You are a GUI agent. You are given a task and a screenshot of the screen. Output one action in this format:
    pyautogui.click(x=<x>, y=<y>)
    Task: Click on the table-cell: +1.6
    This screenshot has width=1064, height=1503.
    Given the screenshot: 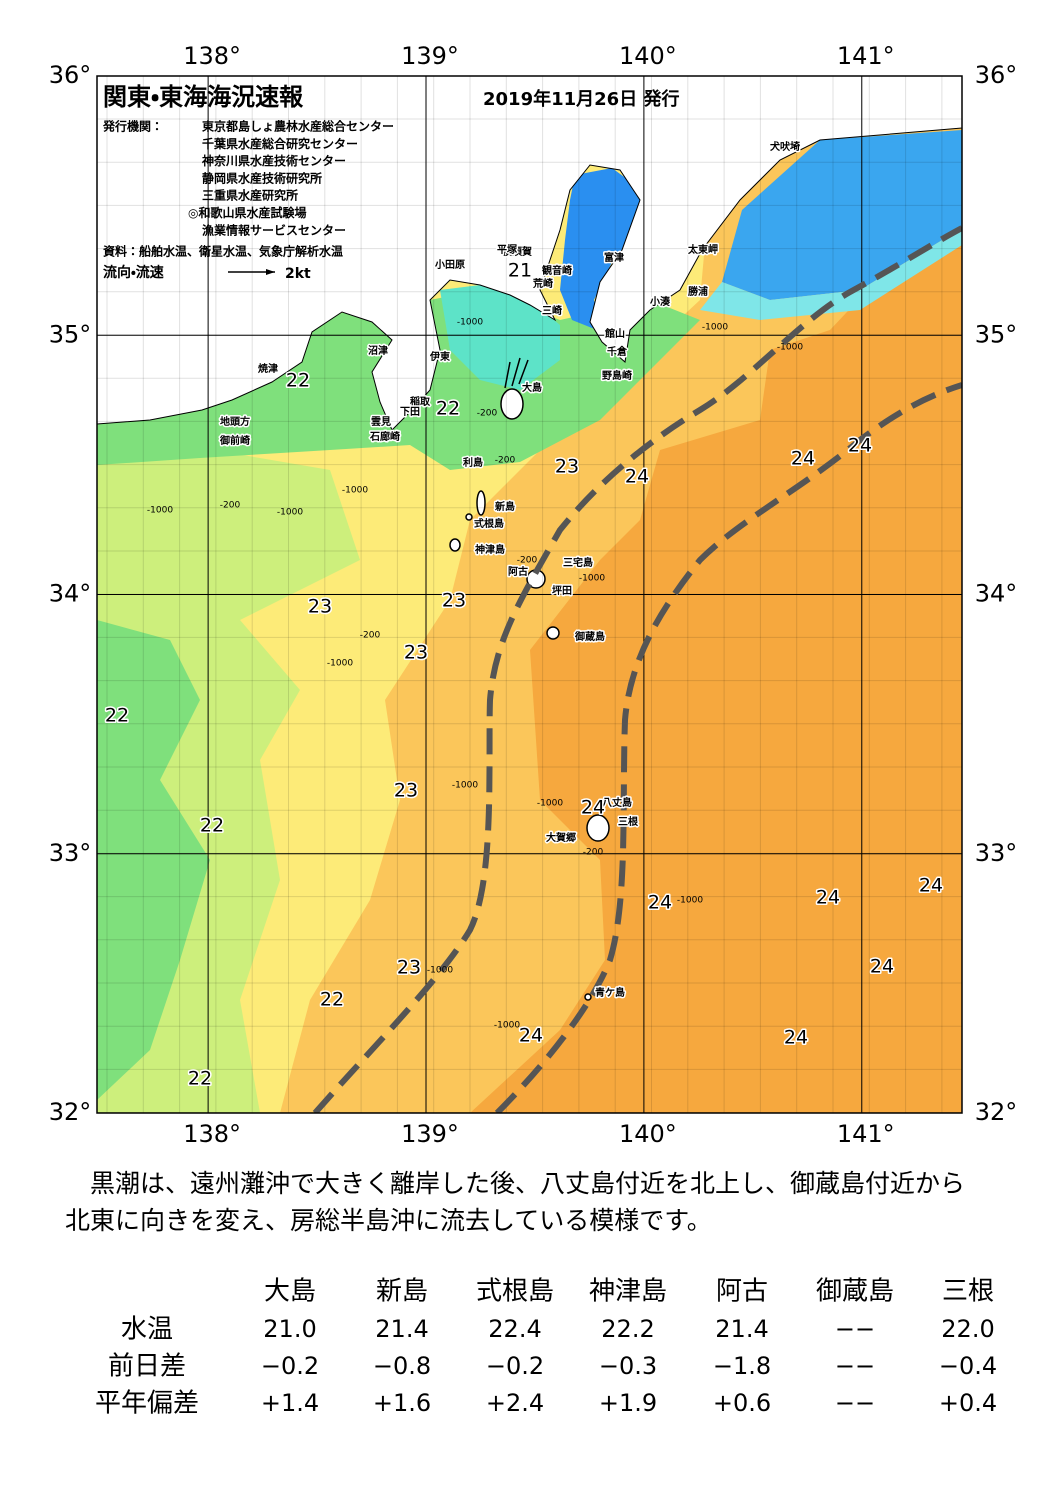 What is the action you would take?
    pyautogui.click(x=402, y=1403)
    